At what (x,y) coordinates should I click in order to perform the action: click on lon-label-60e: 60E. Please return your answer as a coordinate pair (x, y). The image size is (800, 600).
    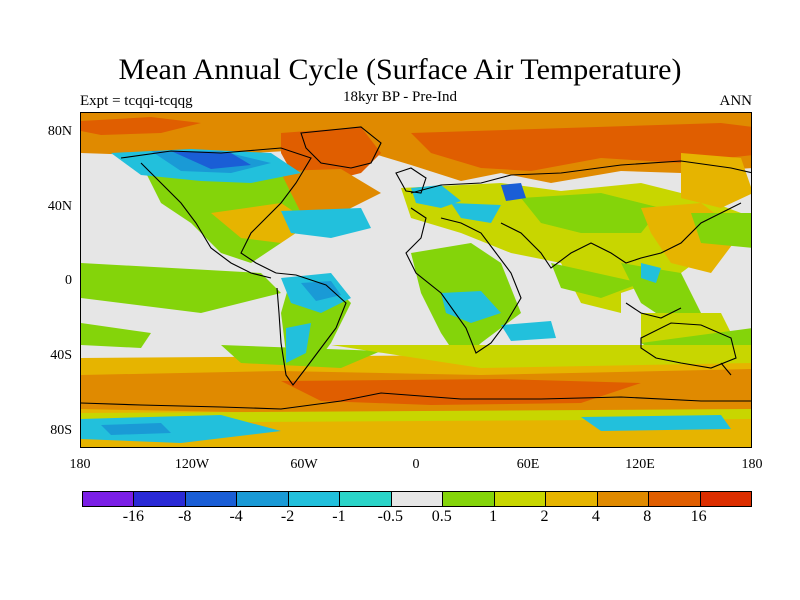
    Looking at the image, I should click on (528, 464).